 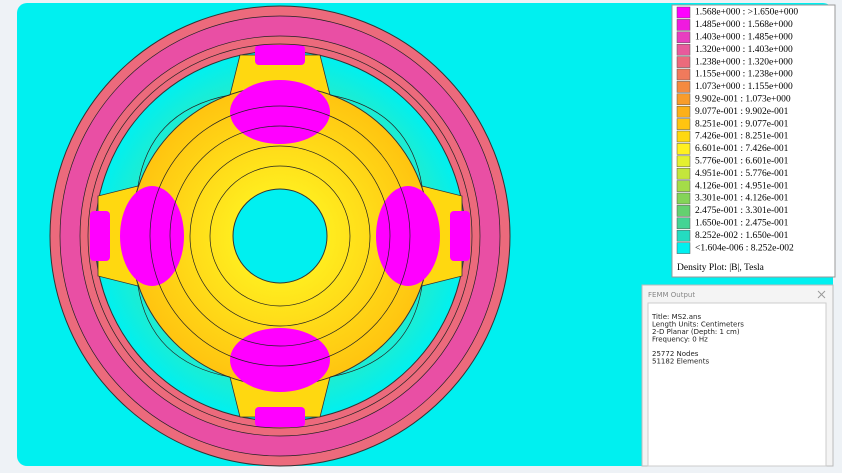 I want to click on output-line: 51182 Elements, so click(x=680, y=362).